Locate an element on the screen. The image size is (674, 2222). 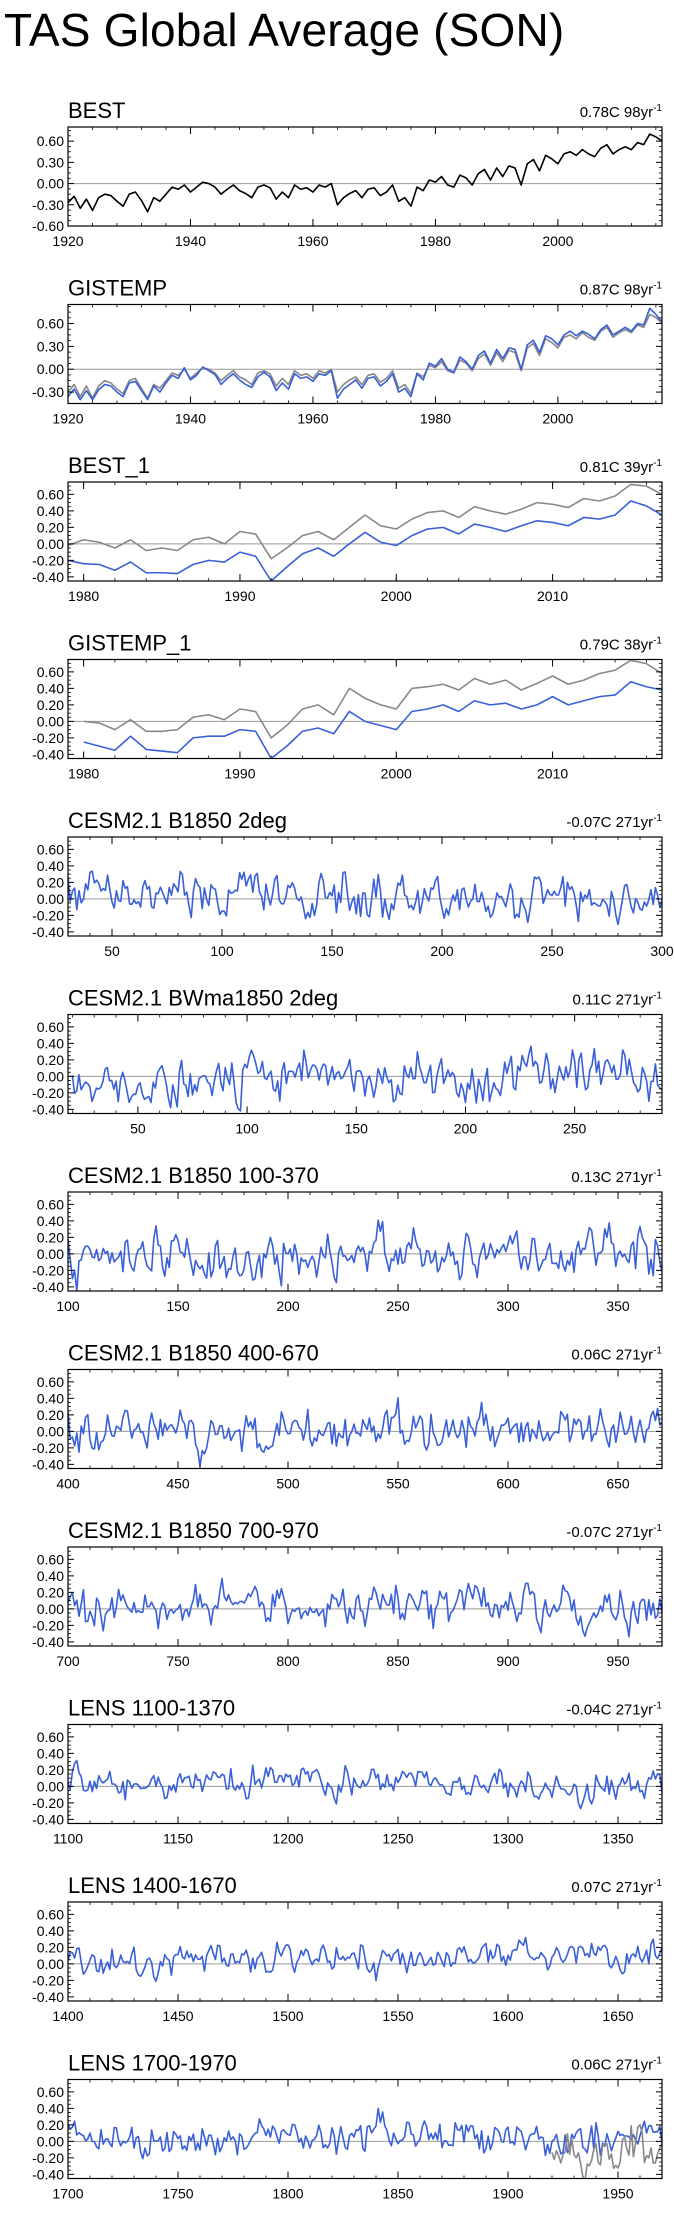
x-tick-label: 700 is located at coordinates (68, 1661).